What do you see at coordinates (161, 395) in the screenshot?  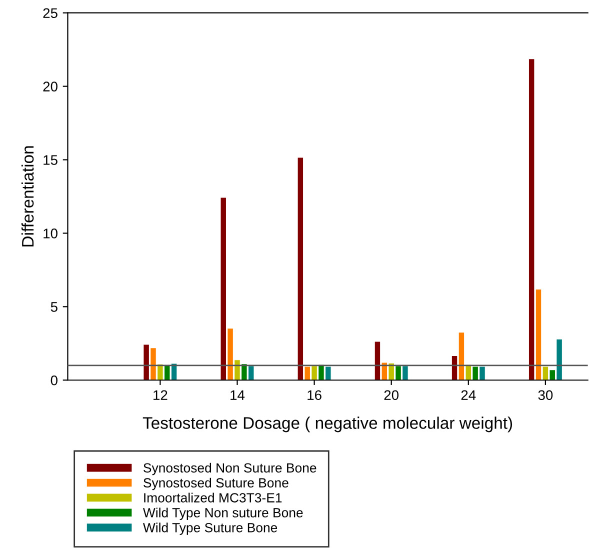 I see `x-tick-label: 12` at bounding box center [161, 395].